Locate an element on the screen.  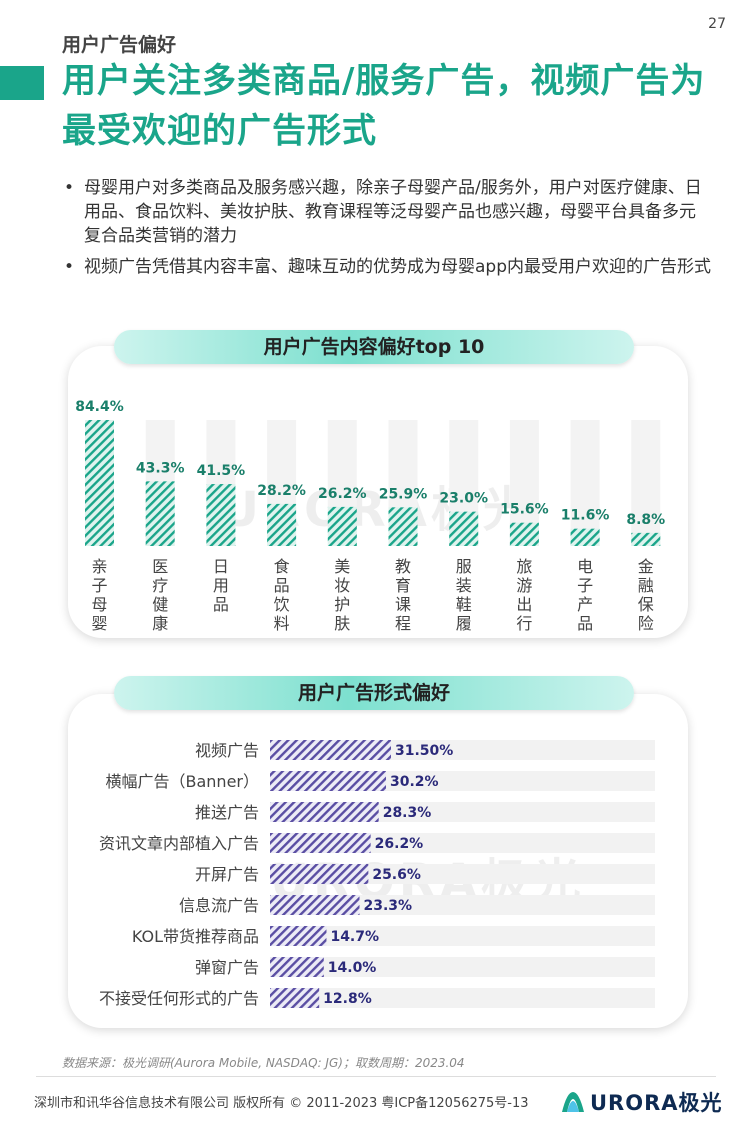
logo-text: URORA极光 is located at coordinates (656, 1103).